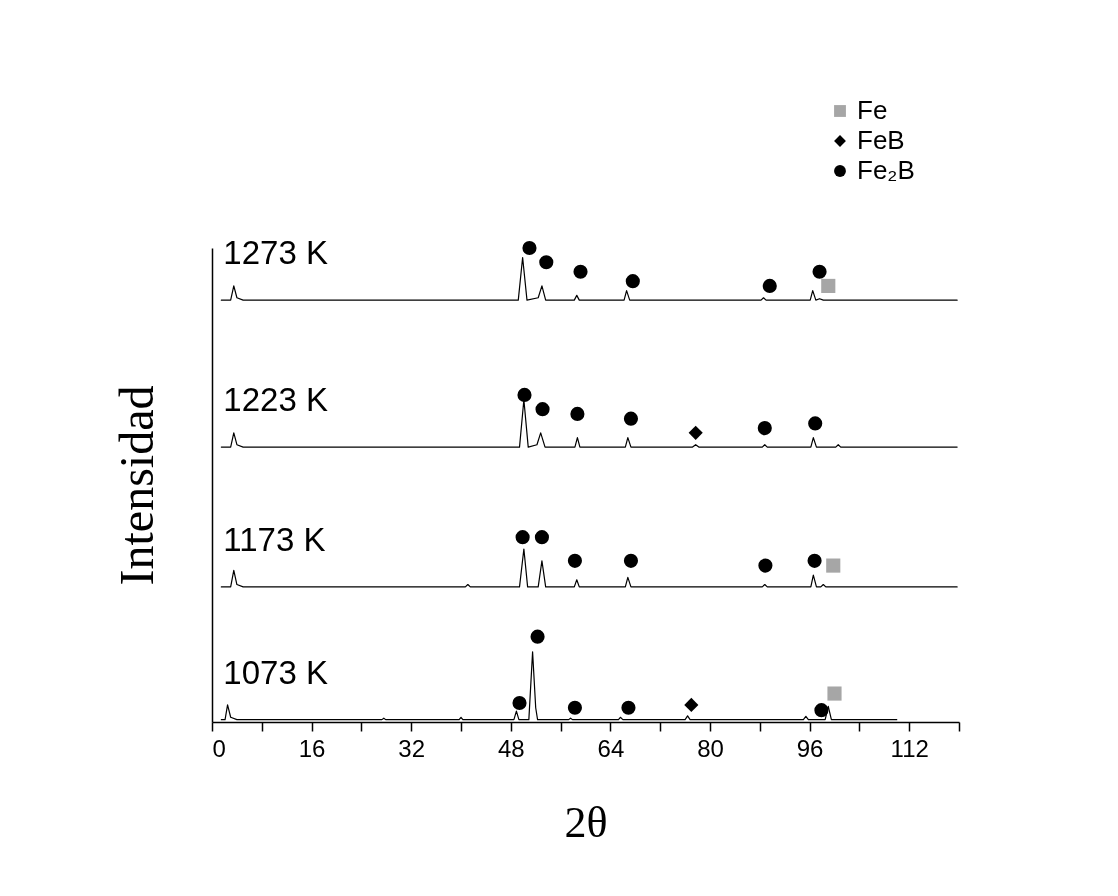 This screenshot has height=896, width=1118. What do you see at coordinates (274, 539) in the screenshot?
I see `series-label: 1173 K` at bounding box center [274, 539].